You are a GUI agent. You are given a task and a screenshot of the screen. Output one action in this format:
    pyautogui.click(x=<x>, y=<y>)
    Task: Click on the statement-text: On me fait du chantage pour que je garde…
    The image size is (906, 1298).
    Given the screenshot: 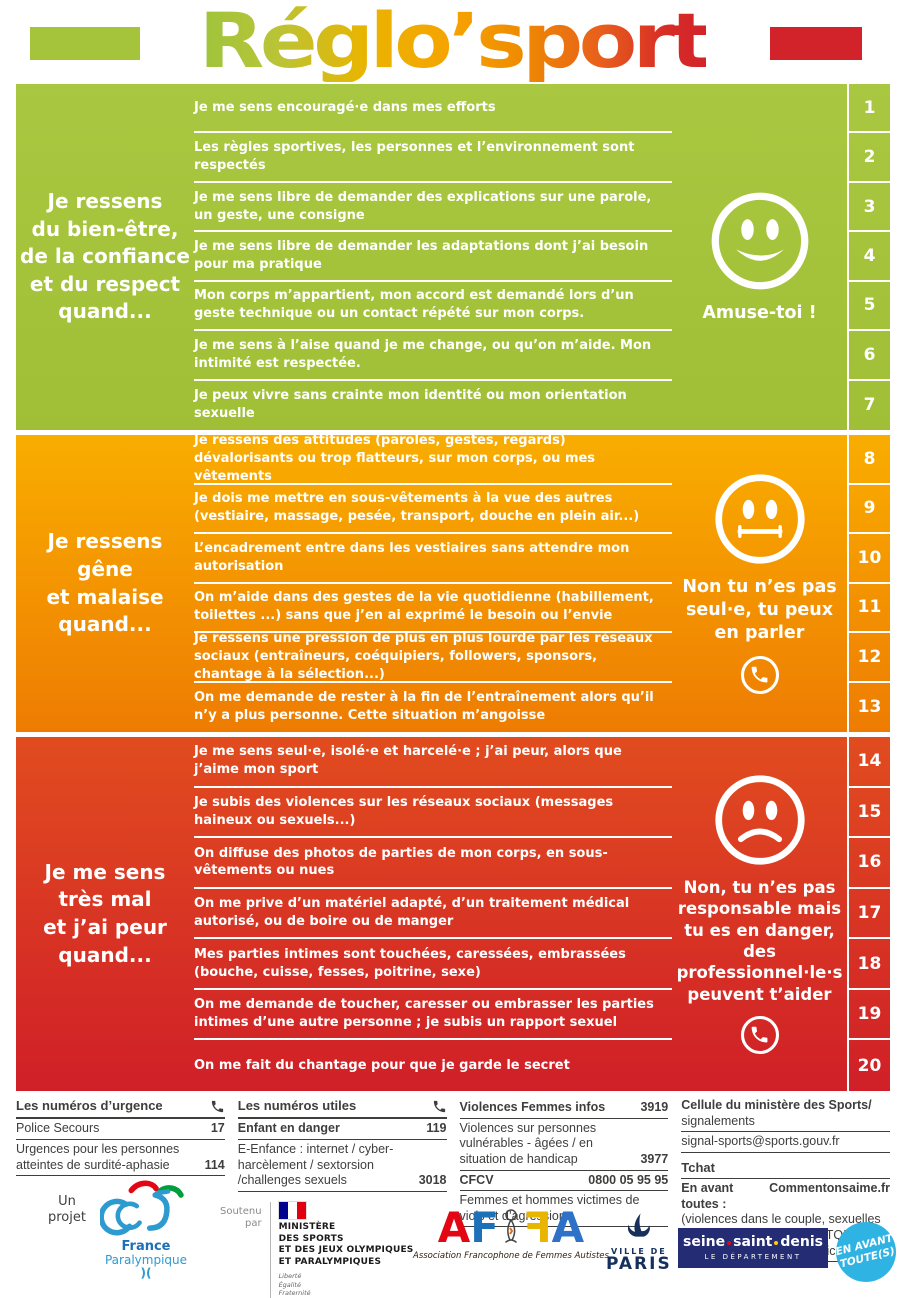 What is the action you would take?
    pyautogui.click(x=382, y=1065)
    